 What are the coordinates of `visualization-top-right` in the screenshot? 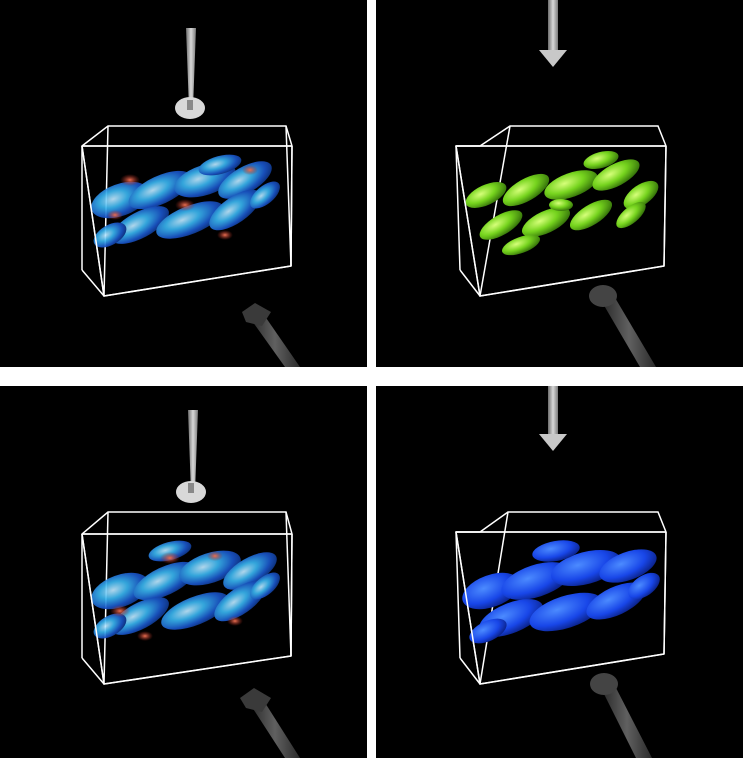 It's located at (561, 183).